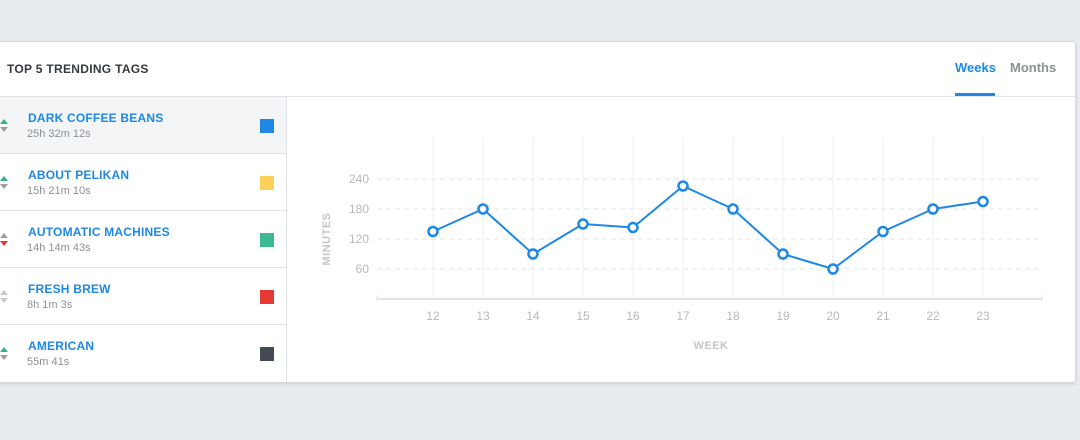  I want to click on active-tab-indicator, so click(975, 94).